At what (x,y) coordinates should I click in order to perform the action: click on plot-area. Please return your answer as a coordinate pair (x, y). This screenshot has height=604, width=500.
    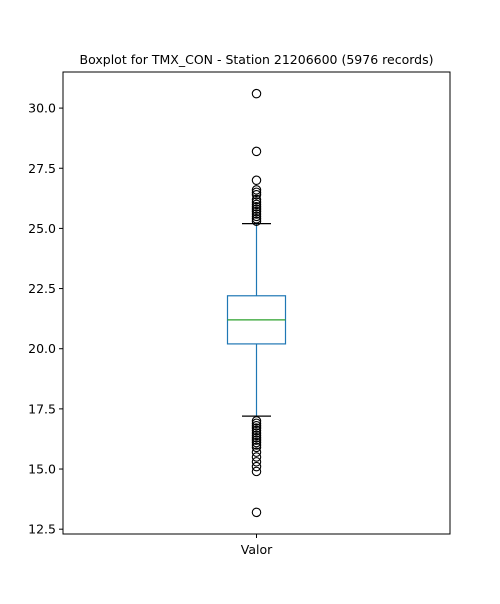
    Looking at the image, I should click on (256, 303).